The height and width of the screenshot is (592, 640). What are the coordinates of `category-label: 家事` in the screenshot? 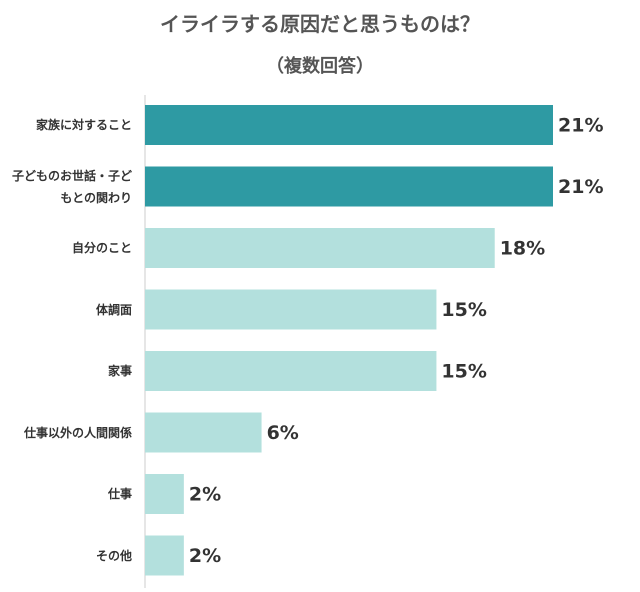 It's located at (119, 371).